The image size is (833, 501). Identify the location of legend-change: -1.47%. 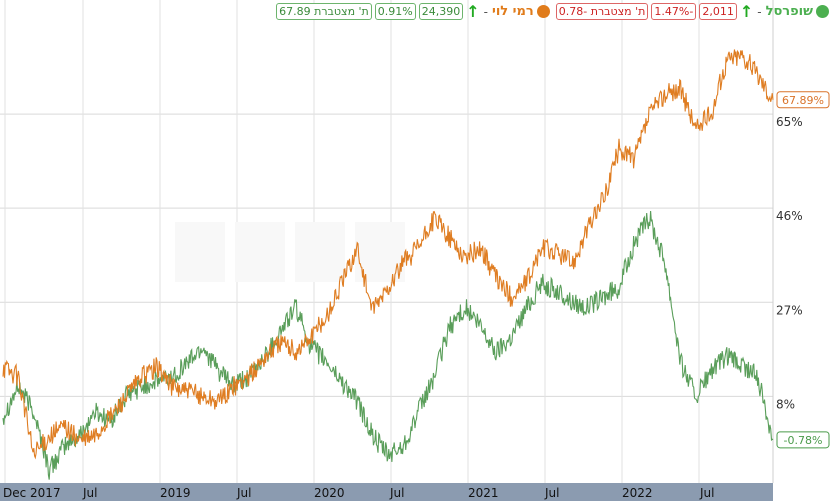
(674, 11).